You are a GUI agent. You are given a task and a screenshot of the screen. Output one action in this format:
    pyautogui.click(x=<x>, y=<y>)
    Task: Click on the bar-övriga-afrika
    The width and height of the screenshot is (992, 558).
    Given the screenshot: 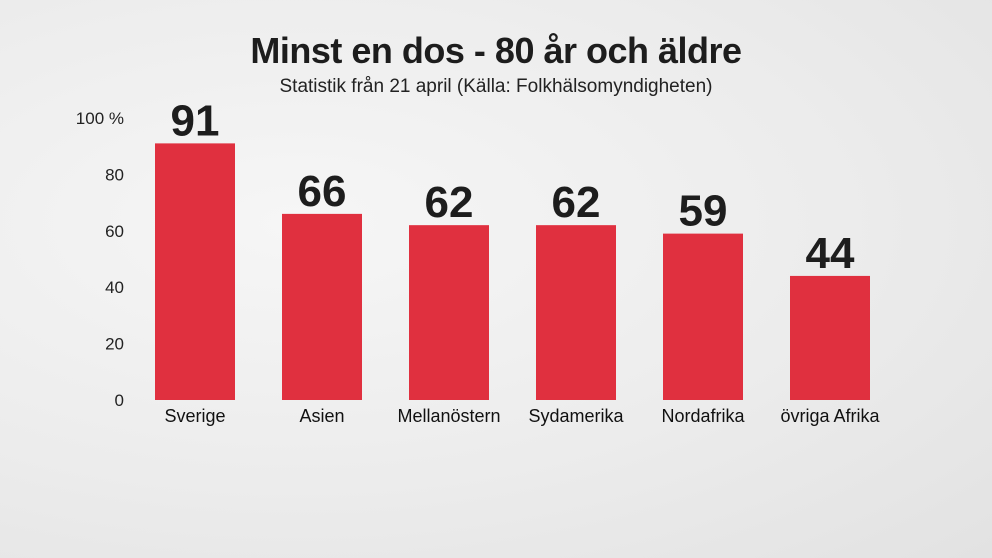 What is the action you would take?
    pyautogui.click(x=830, y=337)
    